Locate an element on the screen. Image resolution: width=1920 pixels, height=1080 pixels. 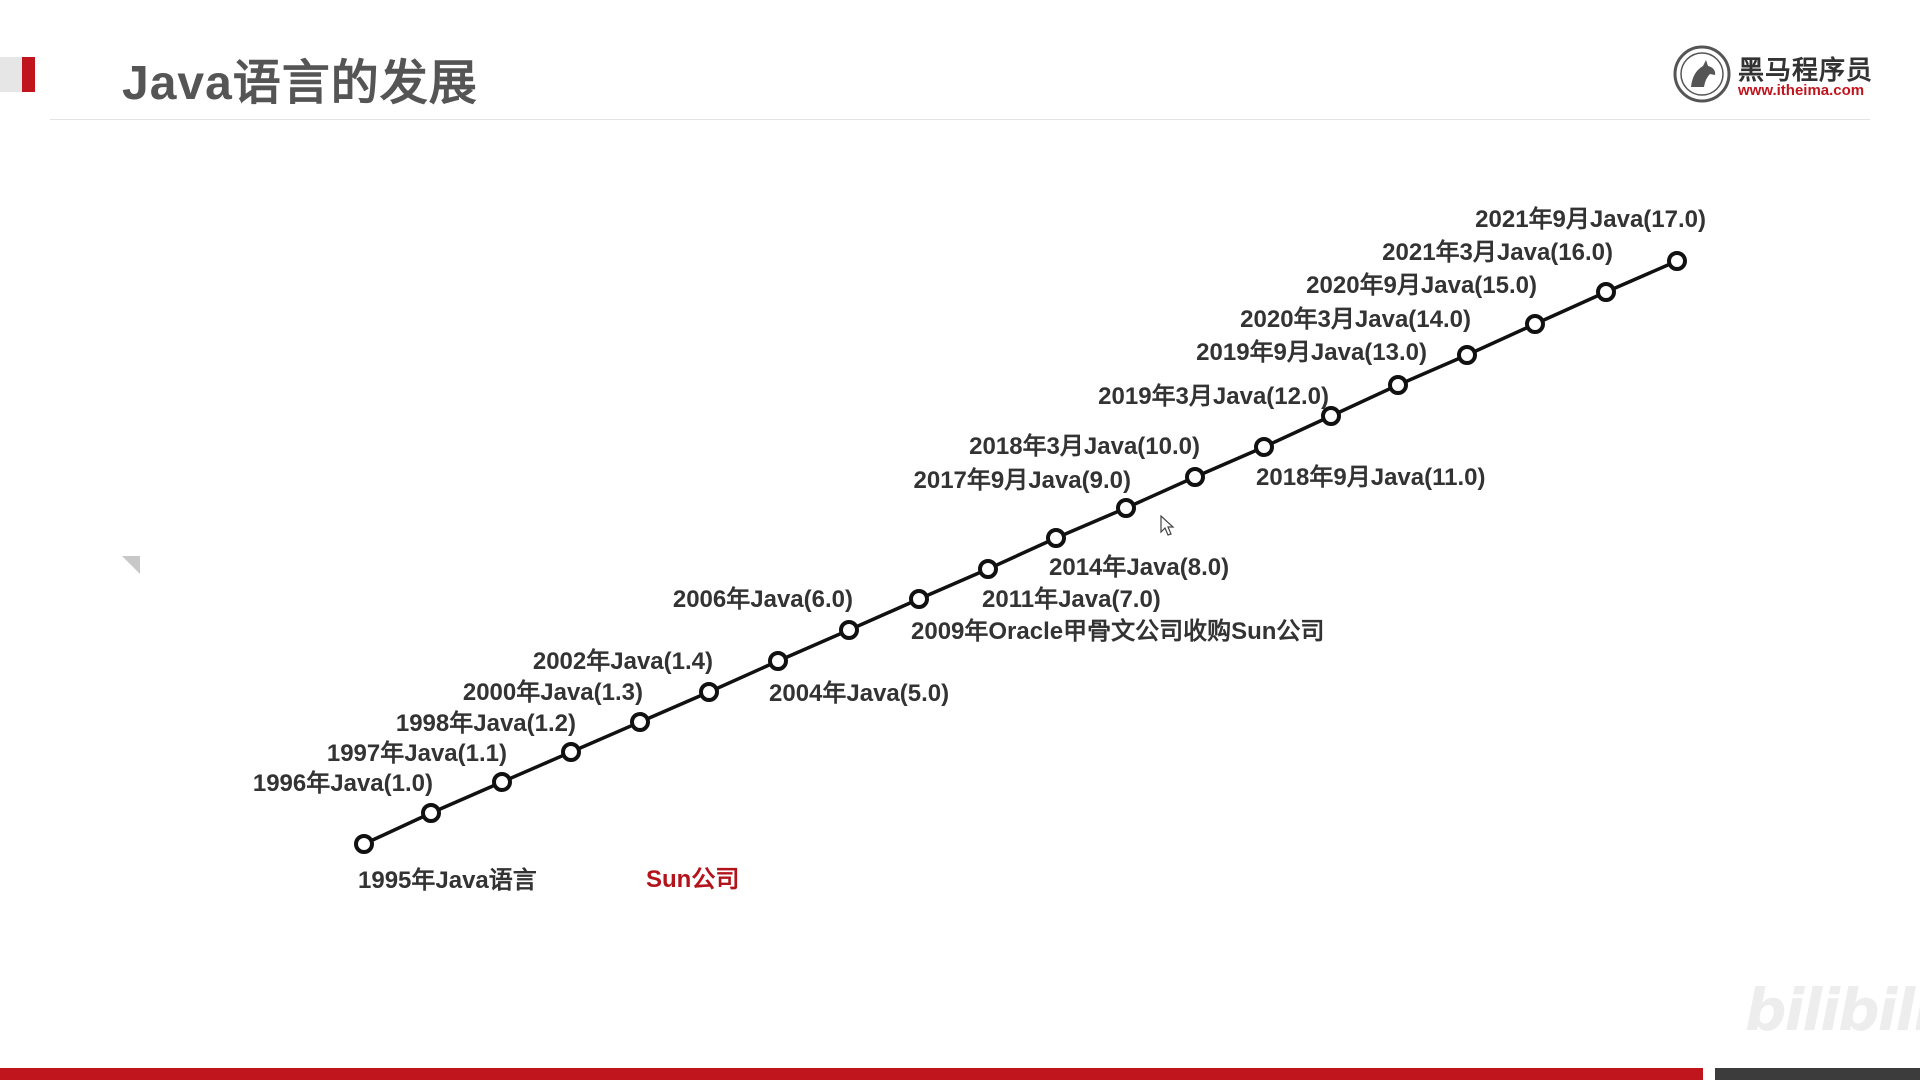
timeline-event-label: 2000年Java(1.3) is located at coordinates (553, 692).